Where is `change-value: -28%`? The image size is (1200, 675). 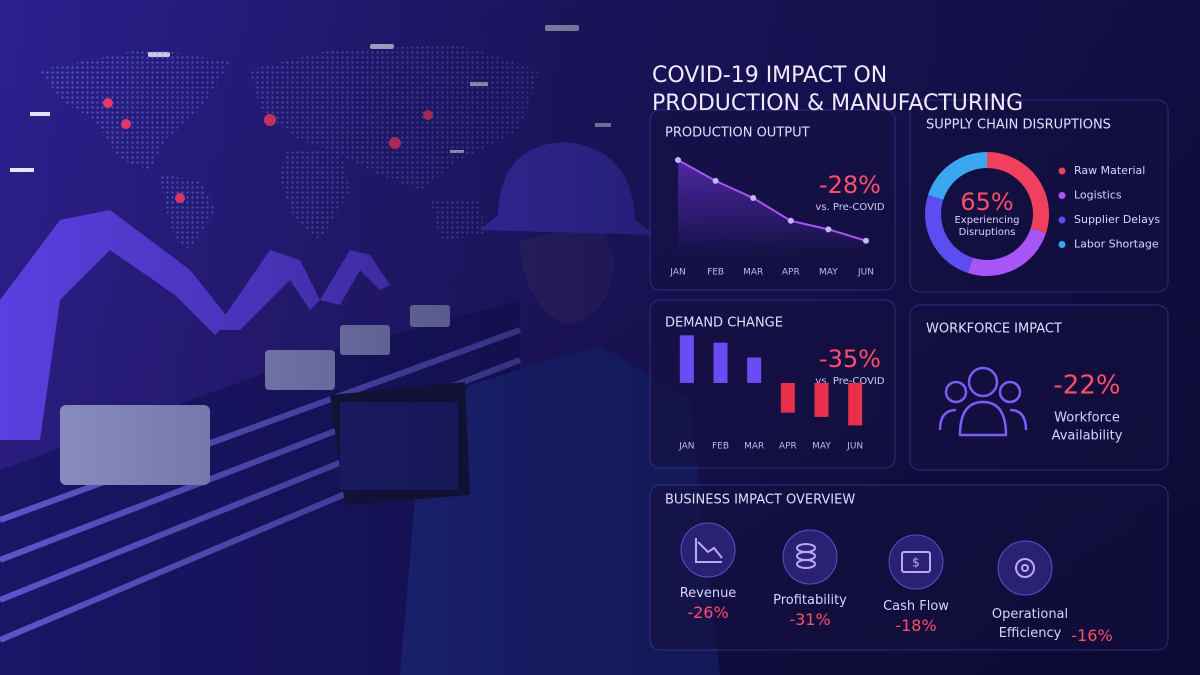
change-value: -28% is located at coordinates (850, 185).